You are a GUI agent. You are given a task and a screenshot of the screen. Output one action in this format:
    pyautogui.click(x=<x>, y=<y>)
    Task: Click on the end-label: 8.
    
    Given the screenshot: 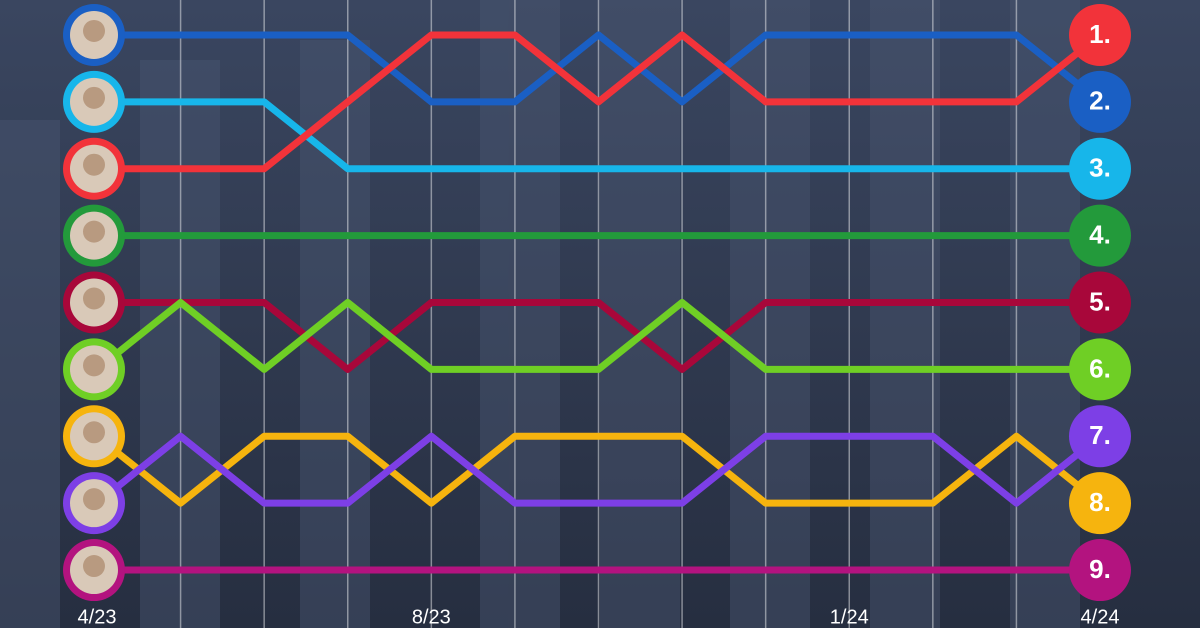 What is the action you would take?
    pyautogui.click(x=1100, y=502)
    